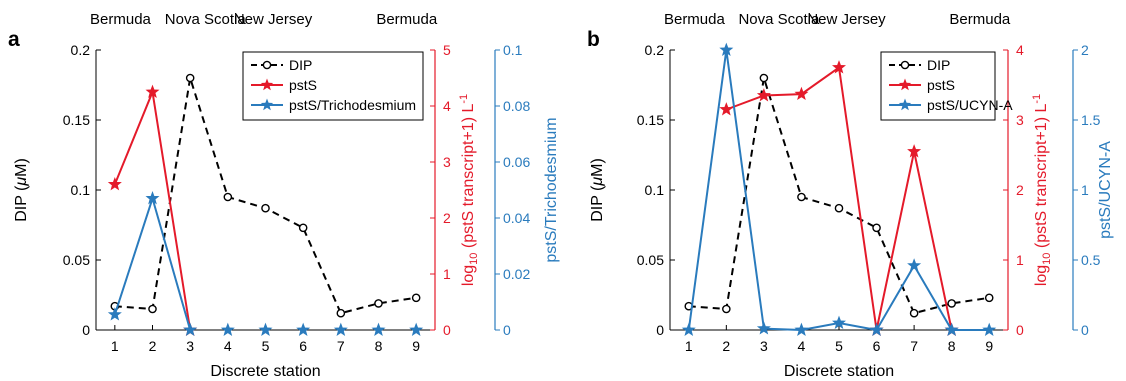  What do you see at coordinates (1091, 260) in the screenshot?
I see `right2-tick-label: 0.5` at bounding box center [1091, 260].